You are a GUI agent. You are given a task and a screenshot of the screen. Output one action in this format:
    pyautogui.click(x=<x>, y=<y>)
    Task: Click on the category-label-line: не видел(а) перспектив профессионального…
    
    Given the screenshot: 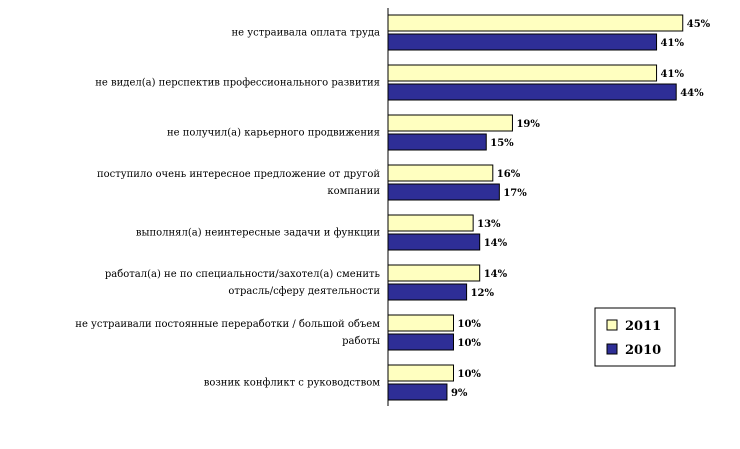 What is the action you would take?
    pyautogui.click(x=237, y=83)
    